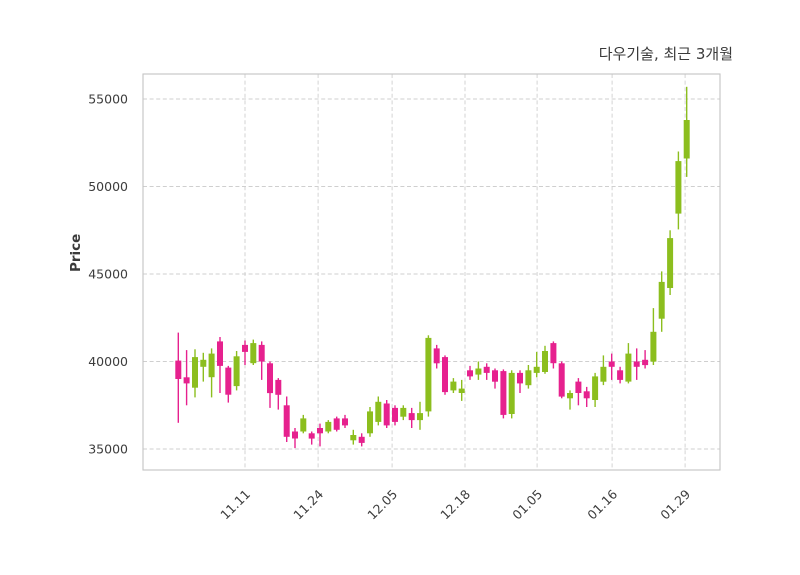  What do you see at coordinates (455, 504) in the screenshot?
I see `x-tick-label: 12.18` at bounding box center [455, 504].